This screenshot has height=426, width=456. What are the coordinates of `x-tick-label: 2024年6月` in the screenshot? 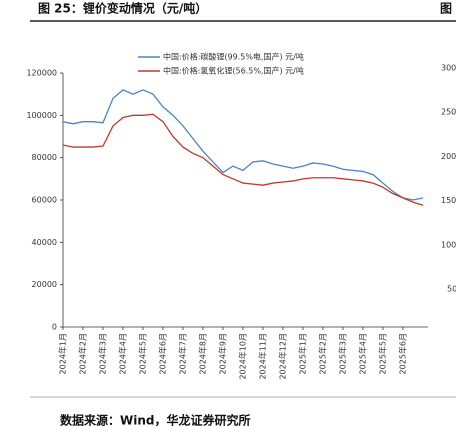 It's located at (163, 353).